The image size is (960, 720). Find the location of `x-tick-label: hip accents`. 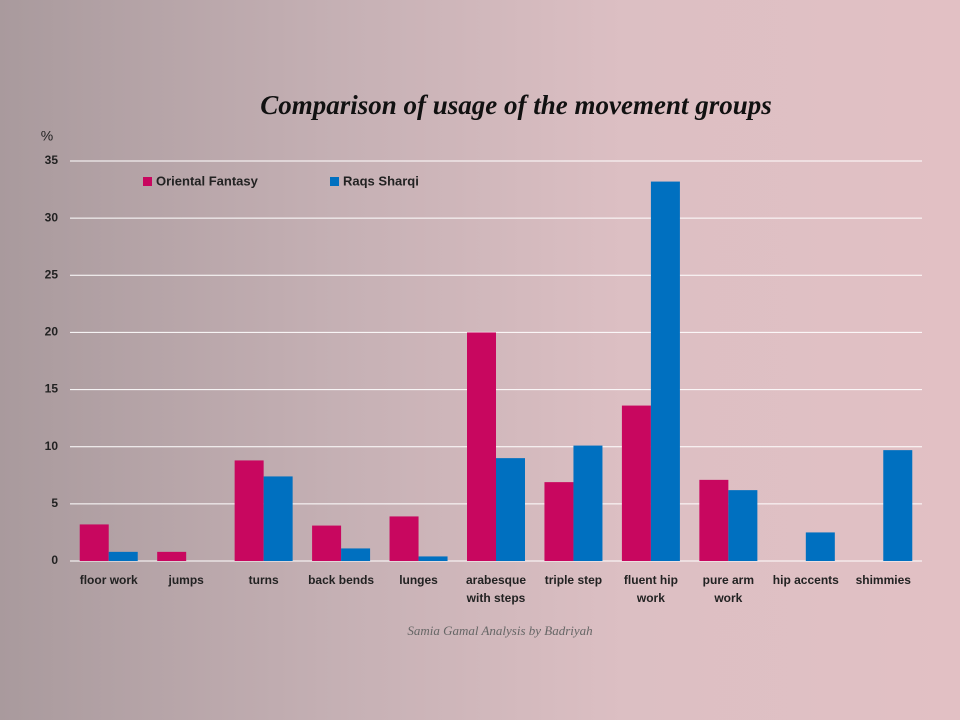

x-tick-label: hip accents is located at coordinates (805, 580).